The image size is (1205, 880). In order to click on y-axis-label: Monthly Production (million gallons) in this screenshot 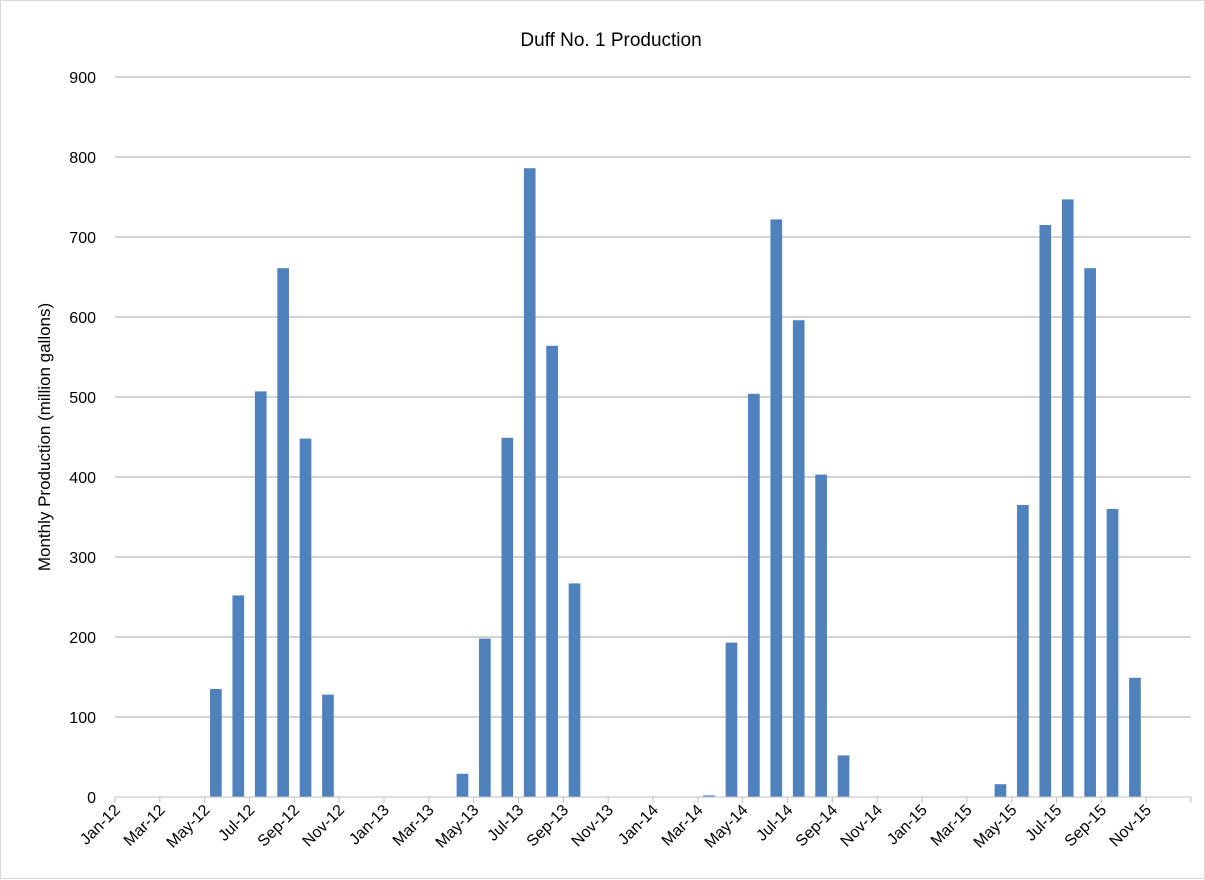, I will do `click(44, 437)`.